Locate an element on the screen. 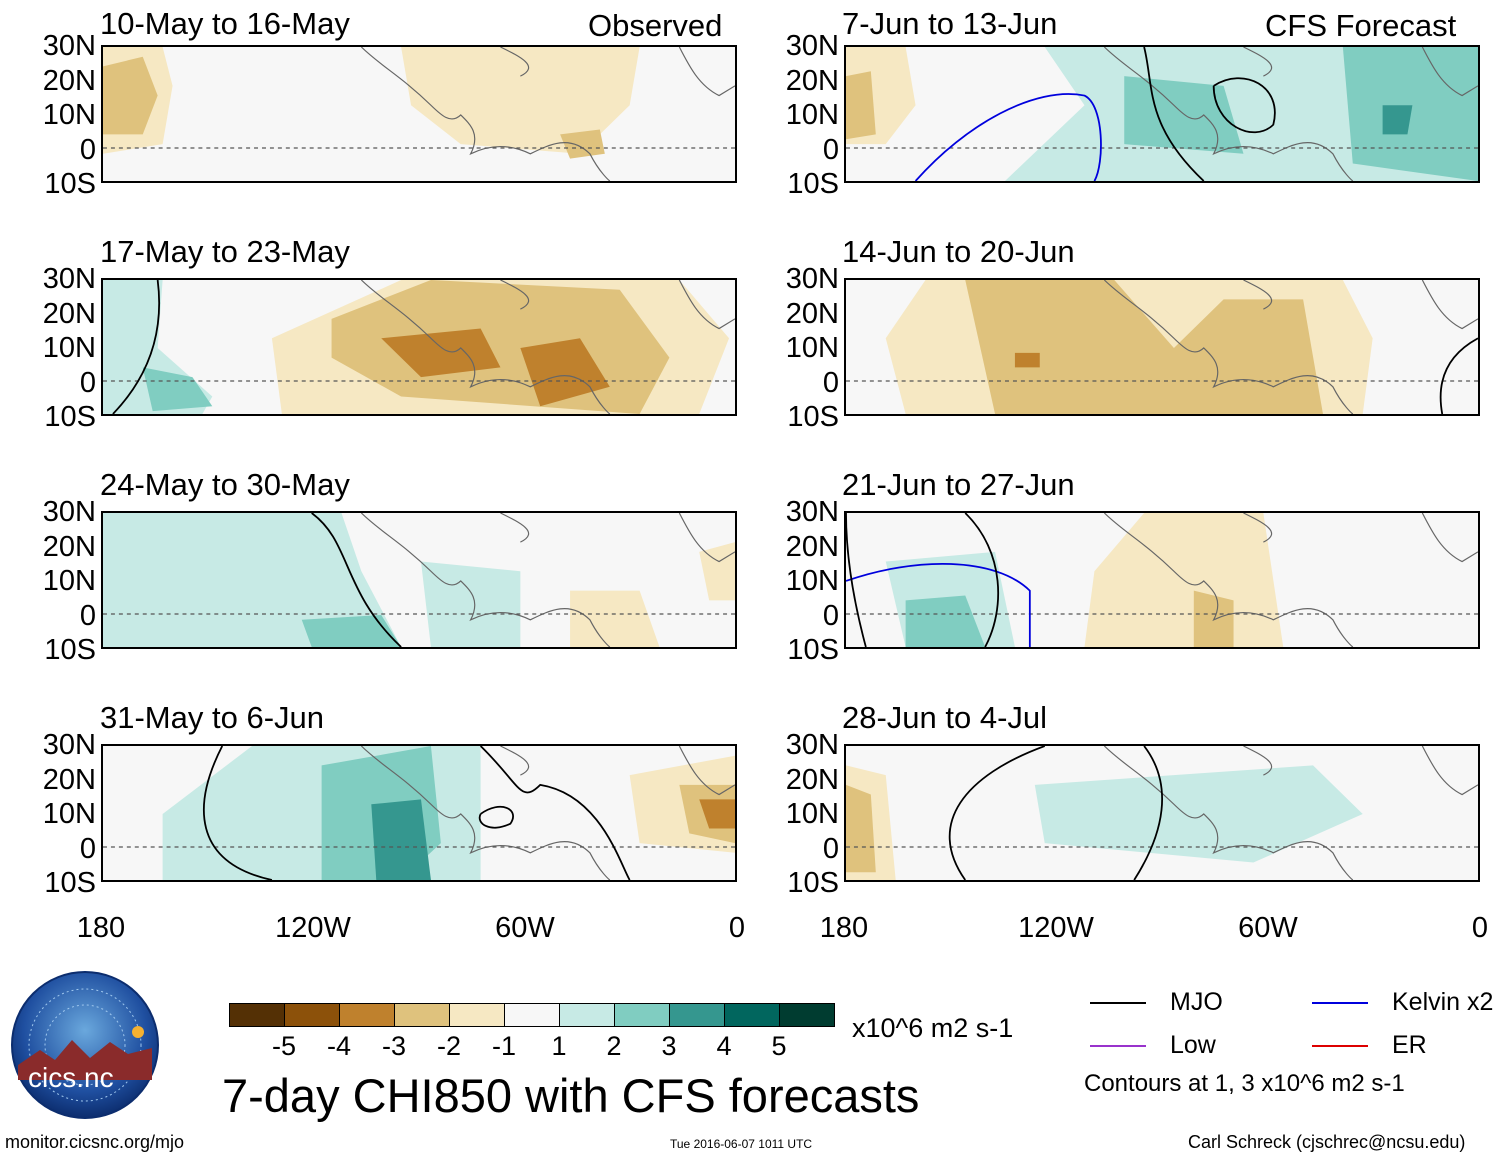 The height and width of the screenshot is (1158, 1510). colorbar-level-label: -1 is located at coordinates (503, 1046).